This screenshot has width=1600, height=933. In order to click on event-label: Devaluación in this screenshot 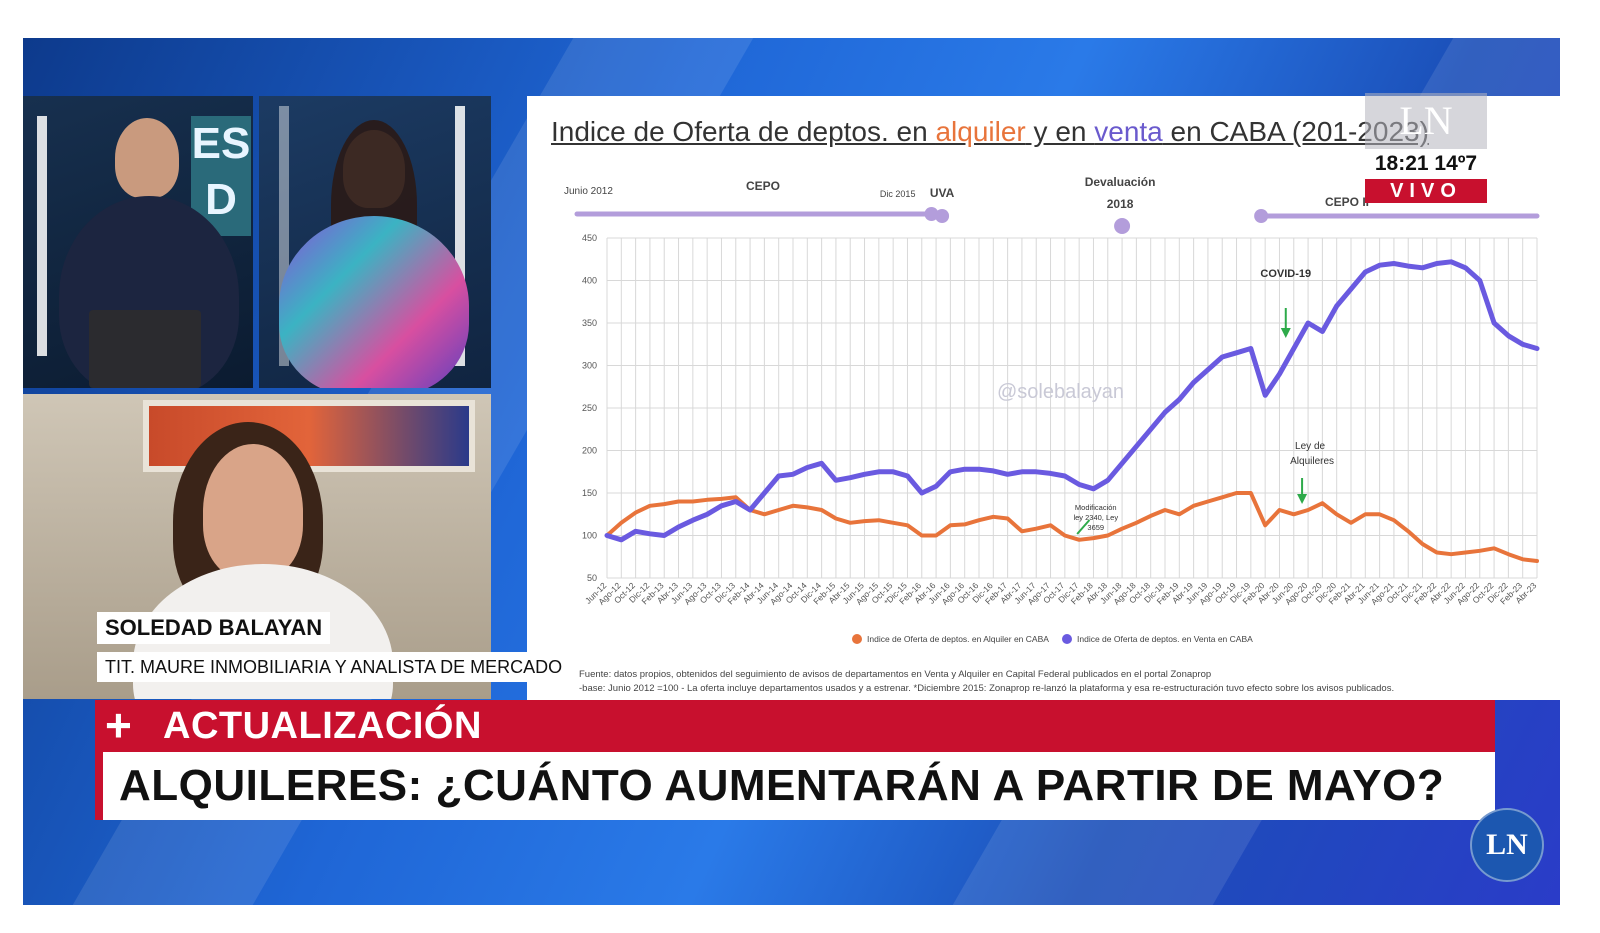, I will do `click(1120, 182)`.